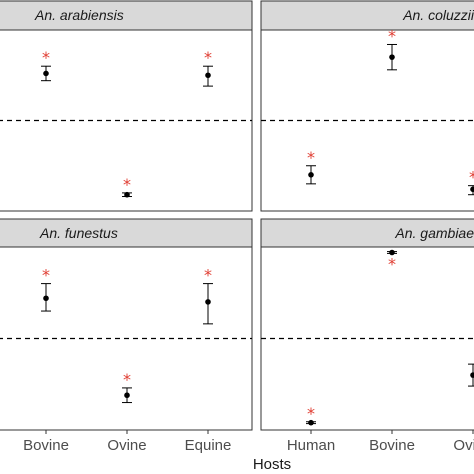 This screenshot has height=474, width=474. I want to click on panel-title: An. arabiensis, so click(79, 15).